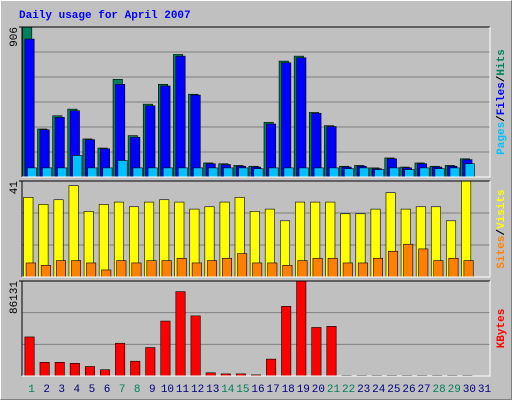 The height and width of the screenshot is (400, 512). I want to click on legend-entry: KBytes, so click(502, 329).